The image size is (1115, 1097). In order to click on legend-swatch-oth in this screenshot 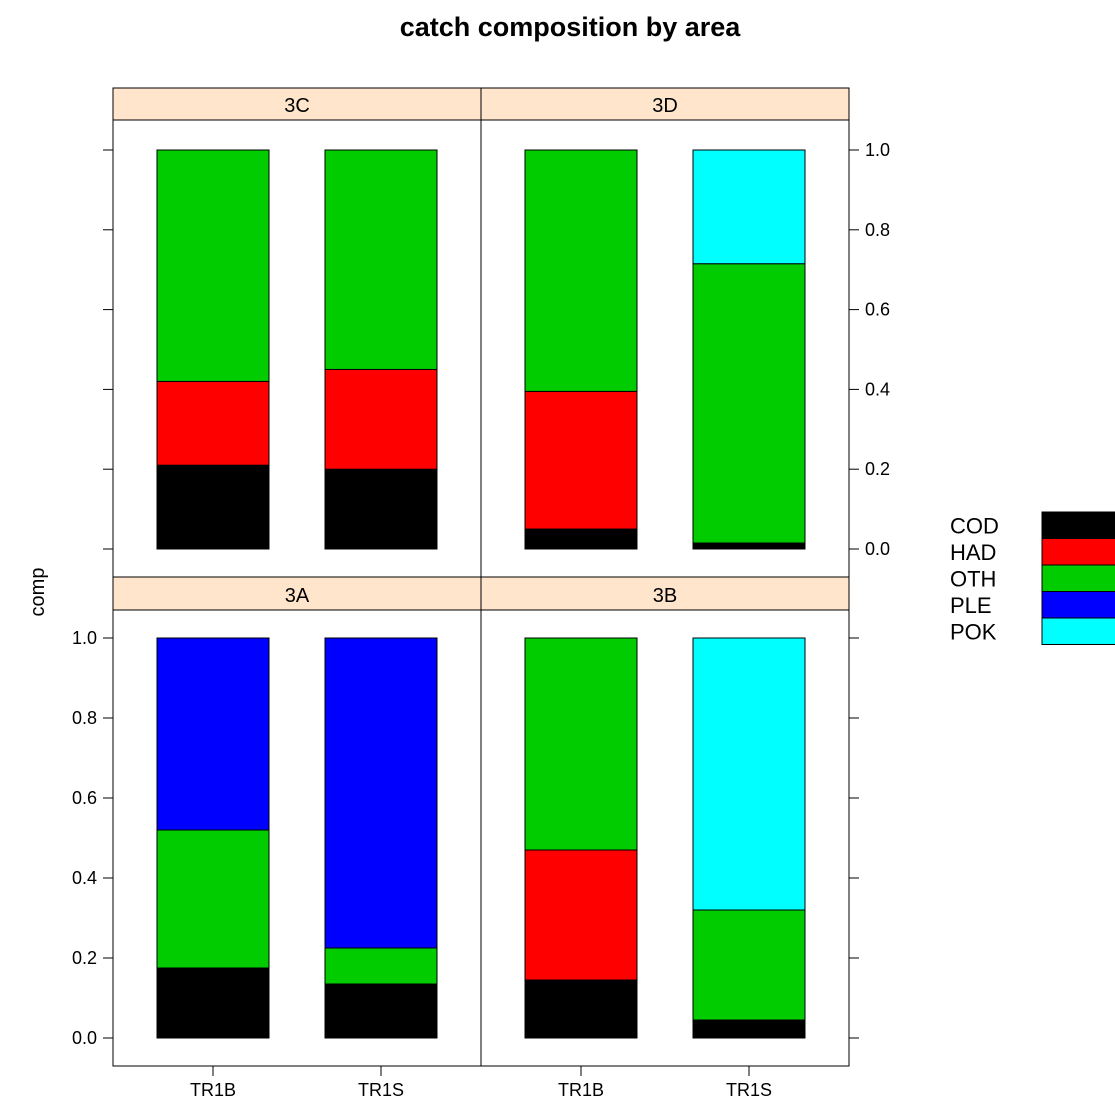, I will do `click(1078, 578)`.